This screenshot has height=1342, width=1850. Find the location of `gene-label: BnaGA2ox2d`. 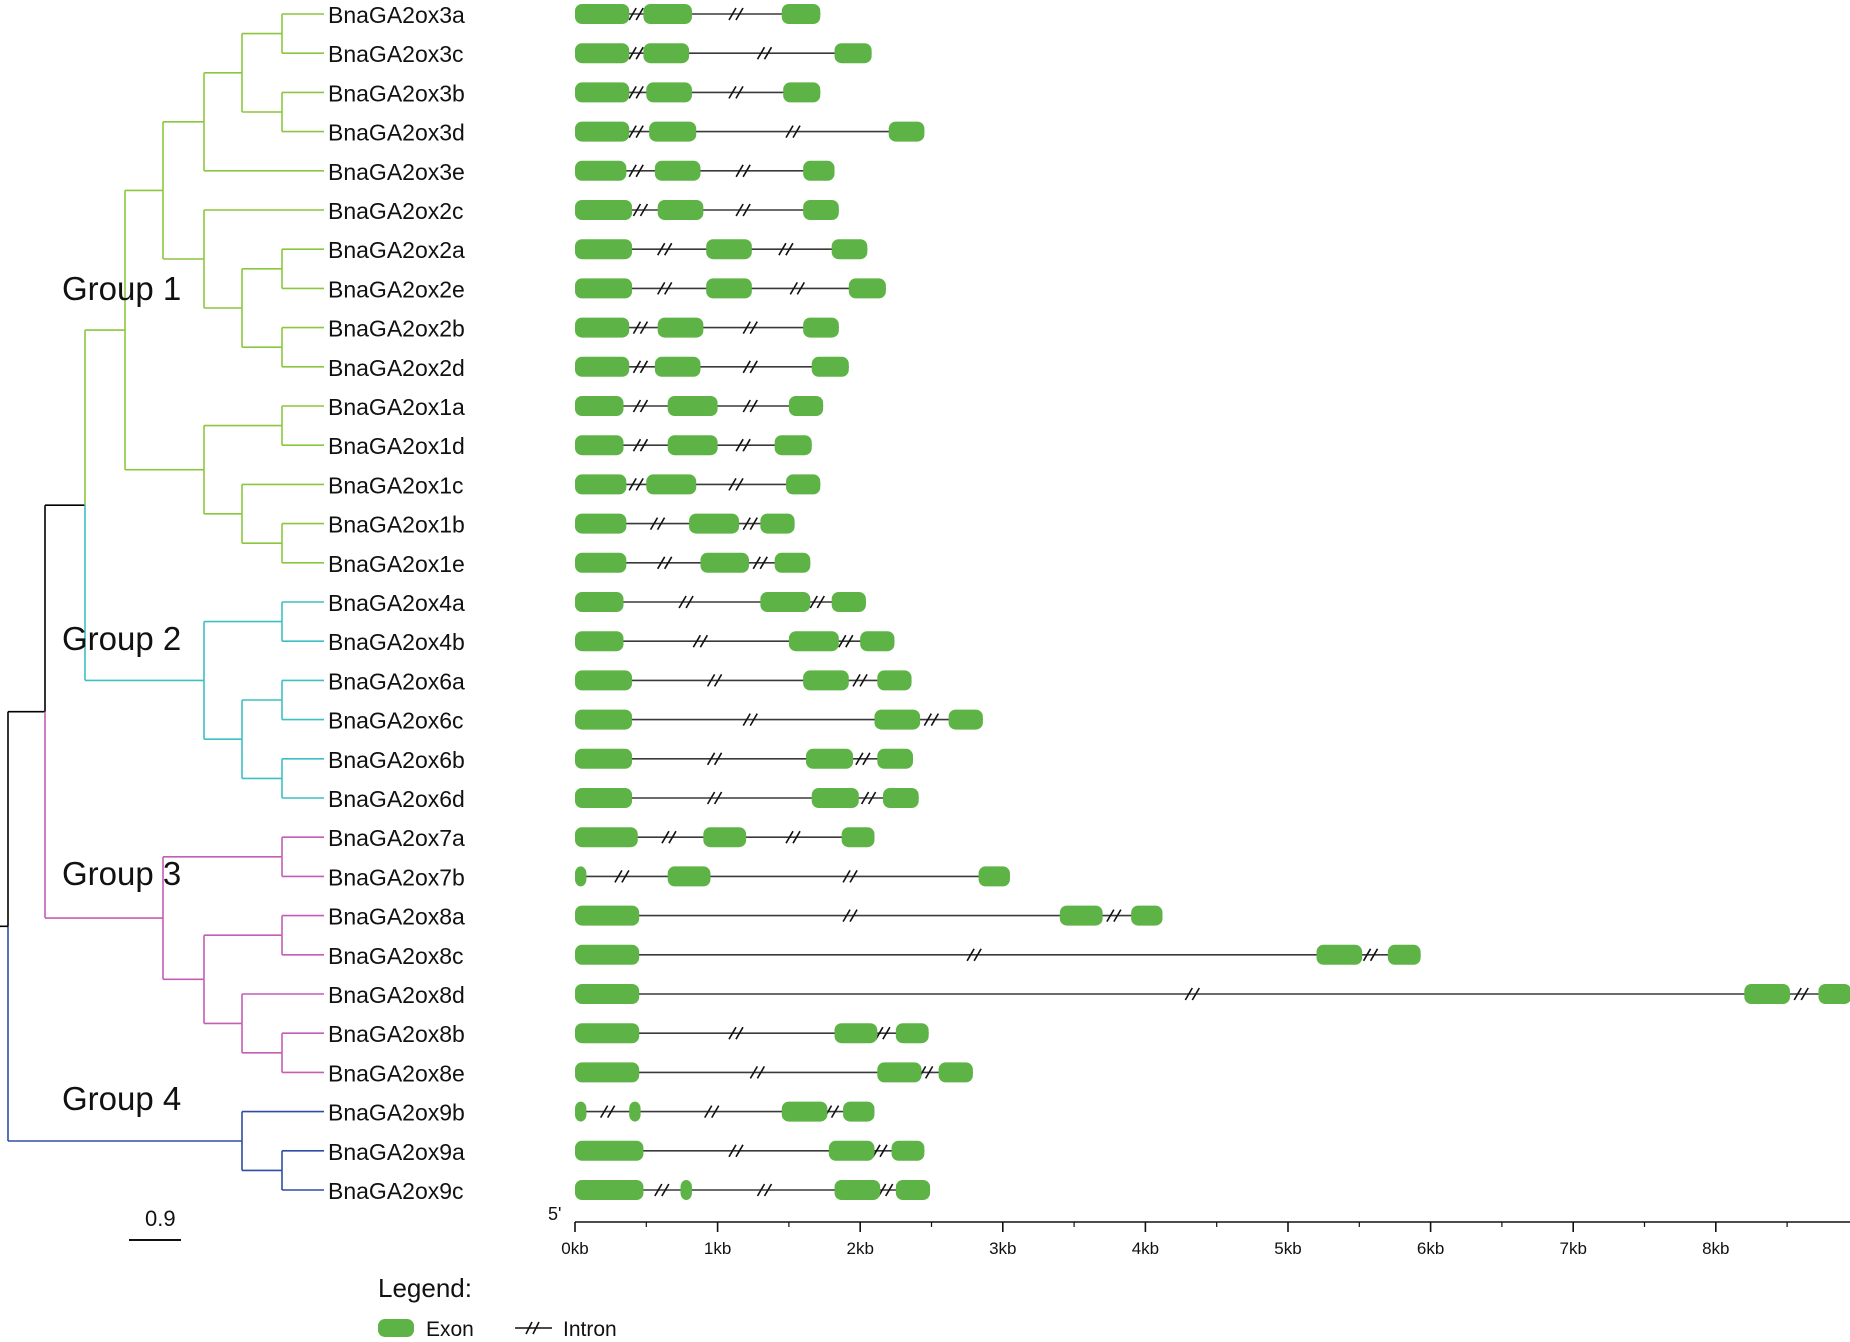

gene-label: BnaGA2ox2d is located at coordinates (396, 368).